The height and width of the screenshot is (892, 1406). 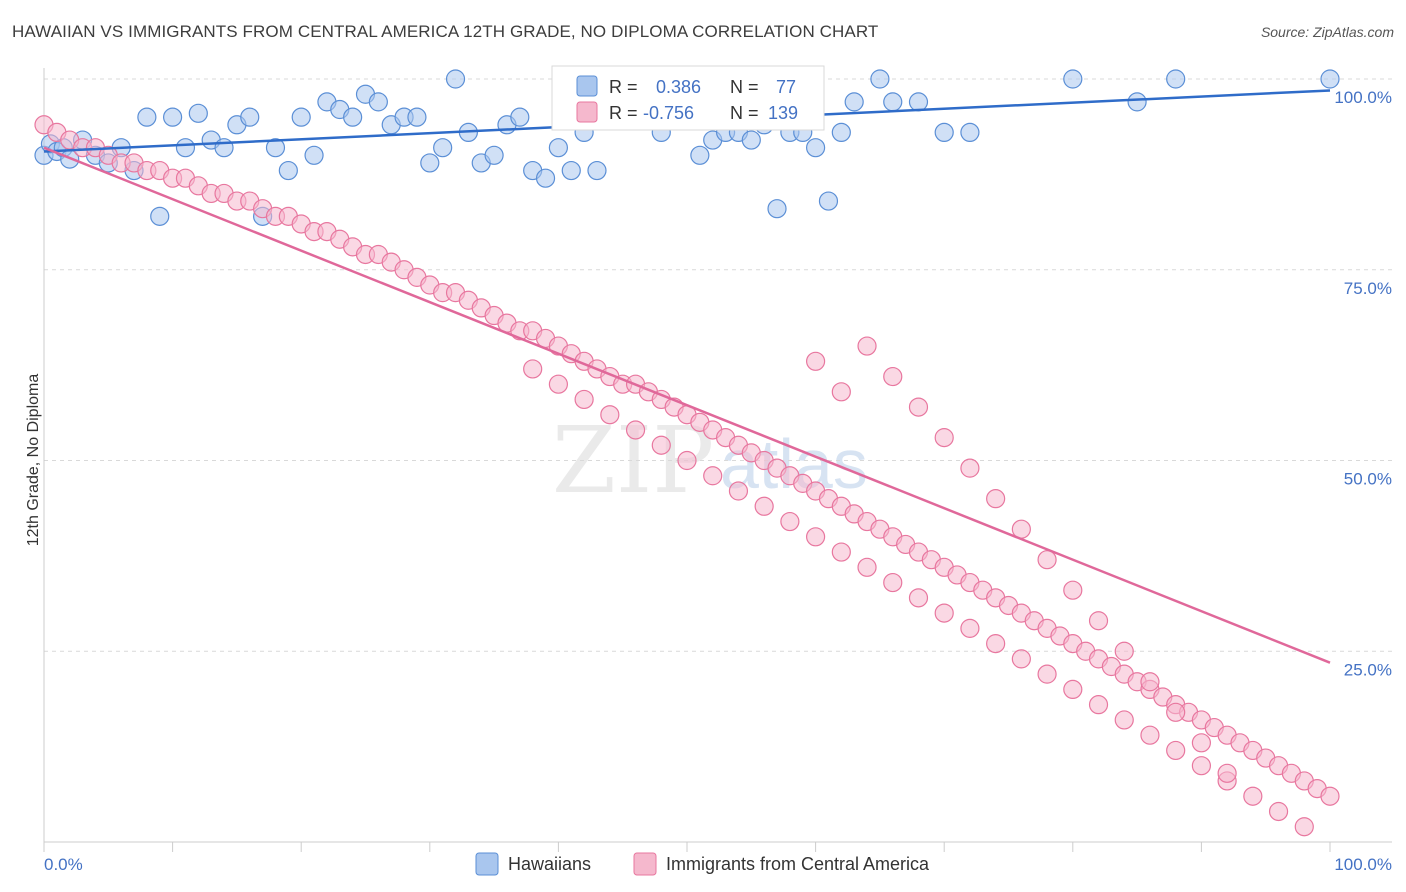 What do you see at coordinates (63, 864) in the screenshot?
I see `x-tick-label-min: 0.0%` at bounding box center [63, 864].